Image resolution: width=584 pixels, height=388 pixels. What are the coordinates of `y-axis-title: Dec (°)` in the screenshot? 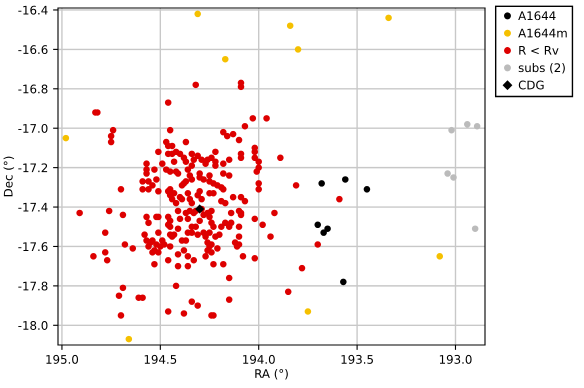 It's located at (9, 176).